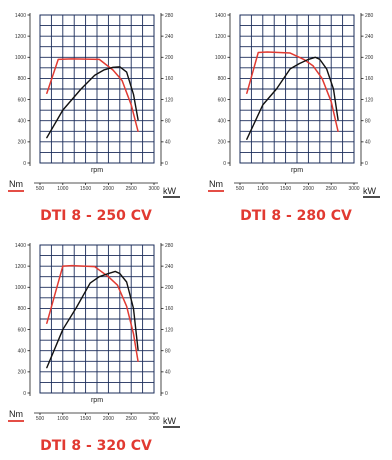  Describe the element at coordinates (96, 446) in the screenshot. I see `chart-title: DTI 8 - 320 CV` at that location.